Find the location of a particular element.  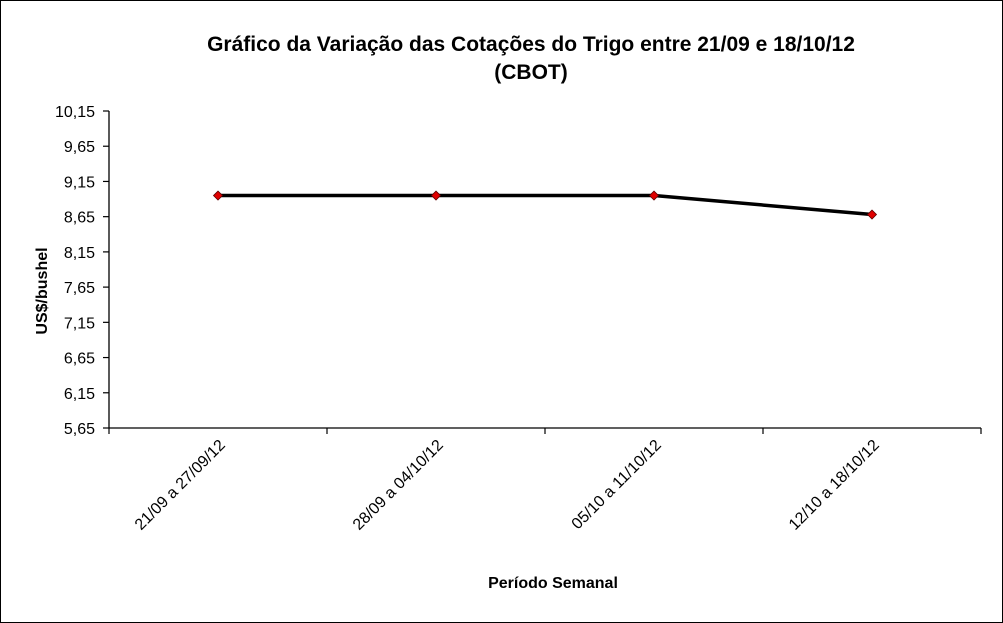

series-line is located at coordinates (545, 205).